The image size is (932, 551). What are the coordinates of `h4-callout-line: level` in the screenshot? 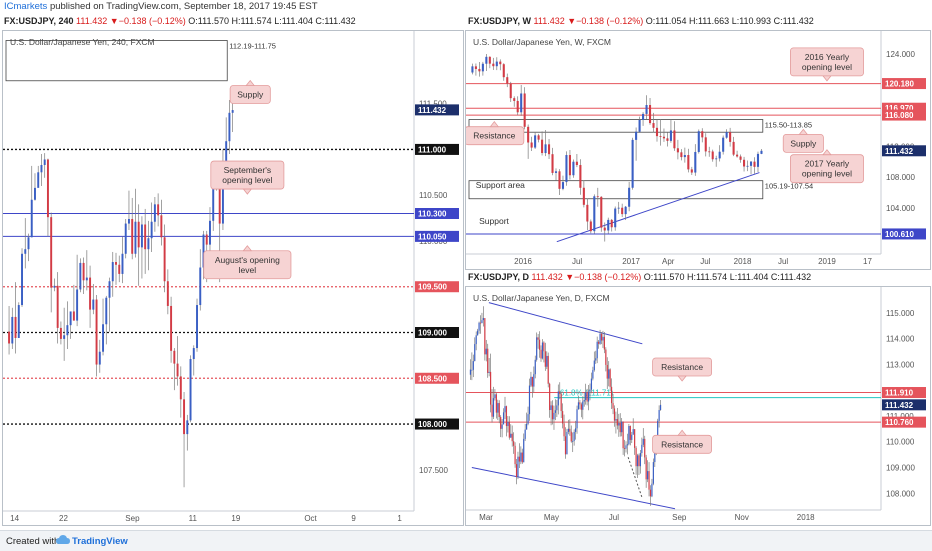 It's located at (248, 270).